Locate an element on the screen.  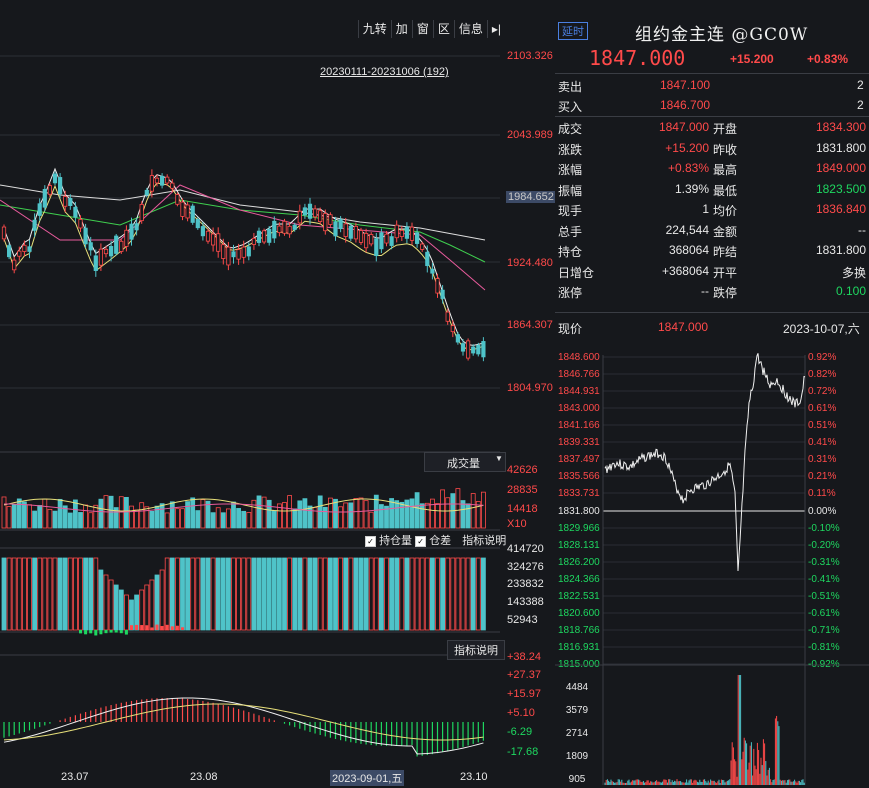
quote-label: 跌停 is located at coordinates (725, 293).